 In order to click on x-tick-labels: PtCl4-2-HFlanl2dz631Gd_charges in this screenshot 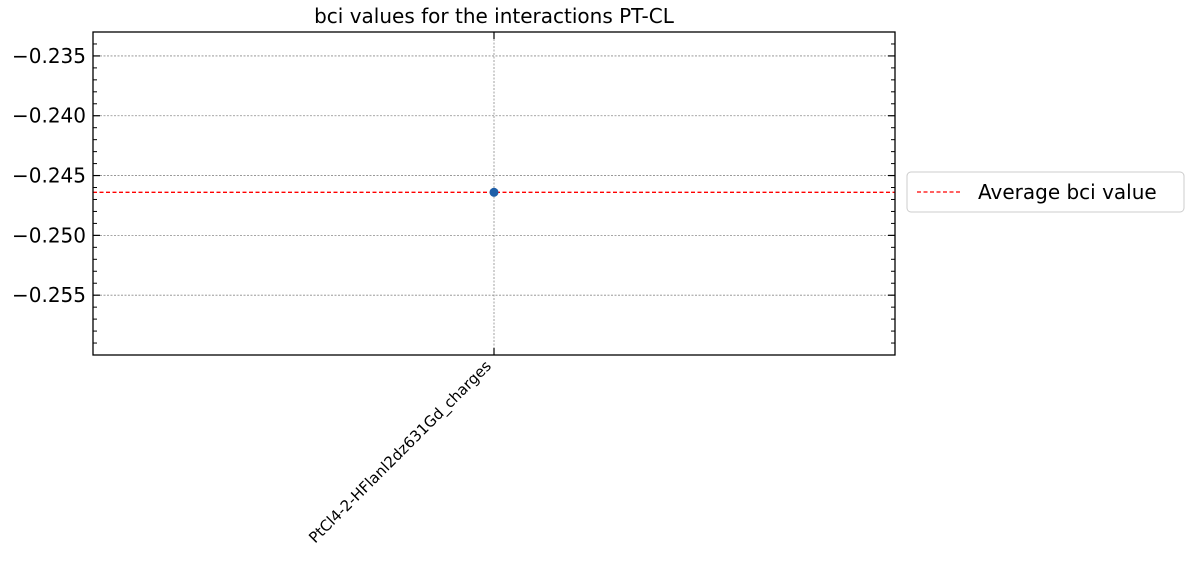, I will do `click(400, 452)`.